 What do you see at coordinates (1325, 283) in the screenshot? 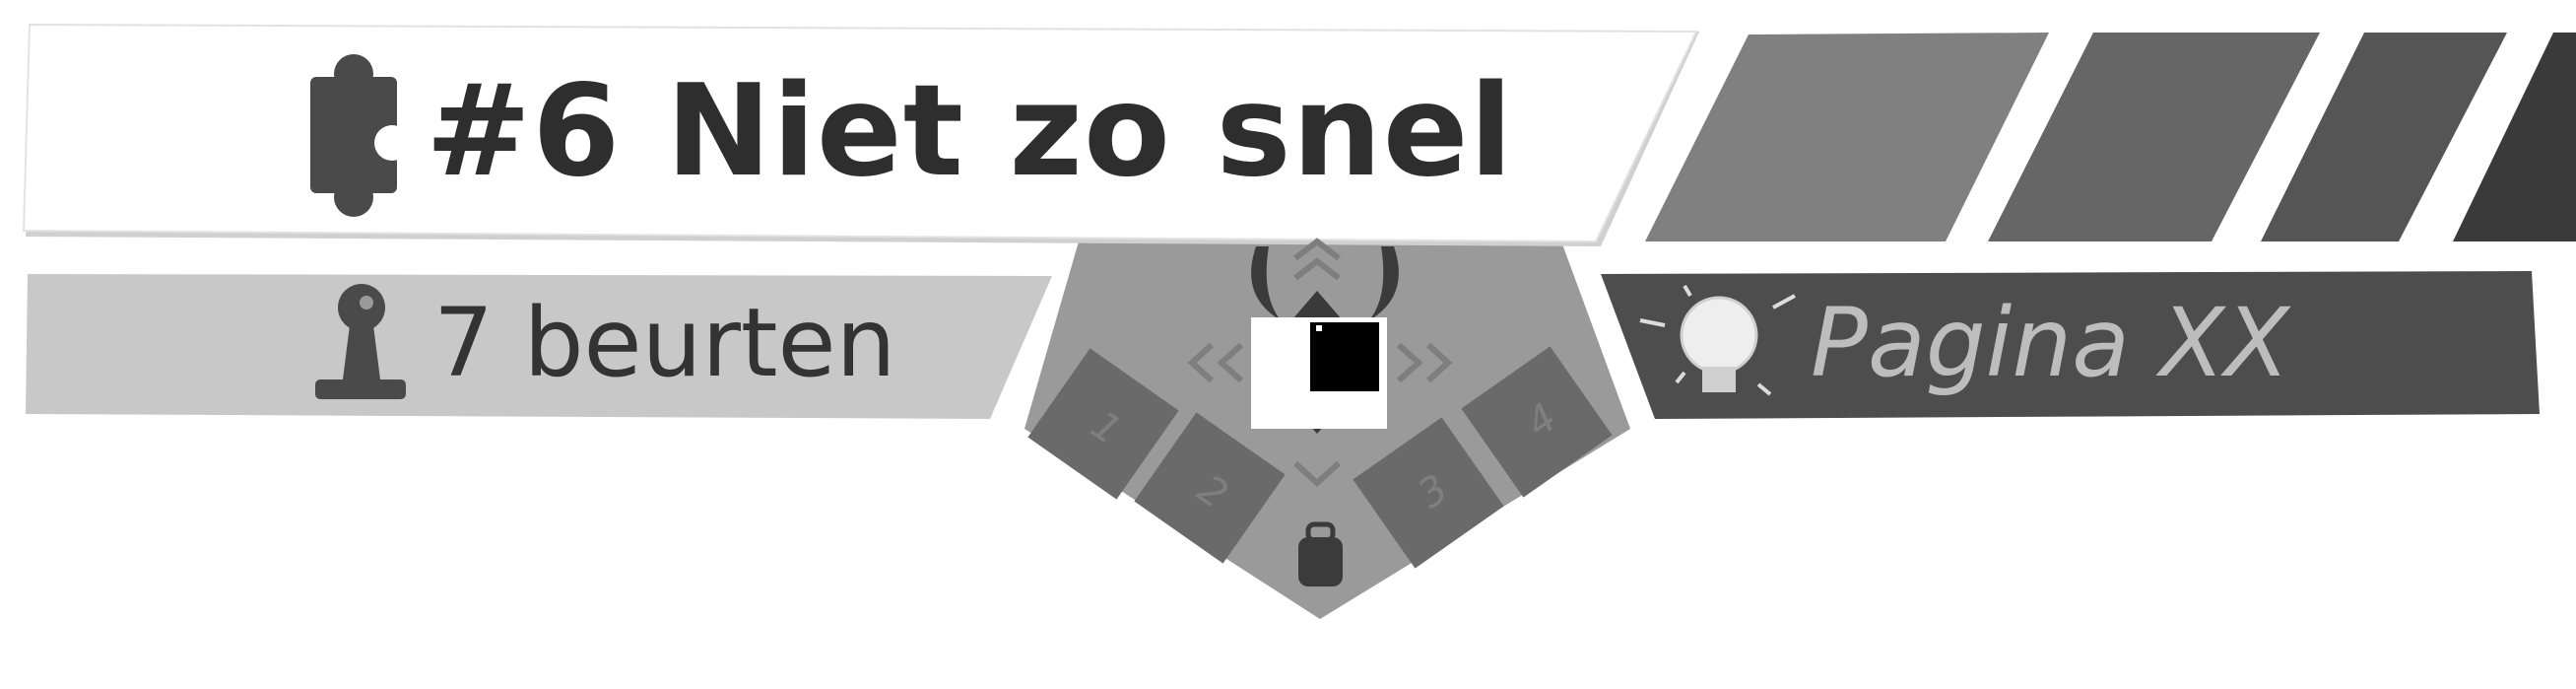
I see `monster-horns-icon` at bounding box center [1325, 283].